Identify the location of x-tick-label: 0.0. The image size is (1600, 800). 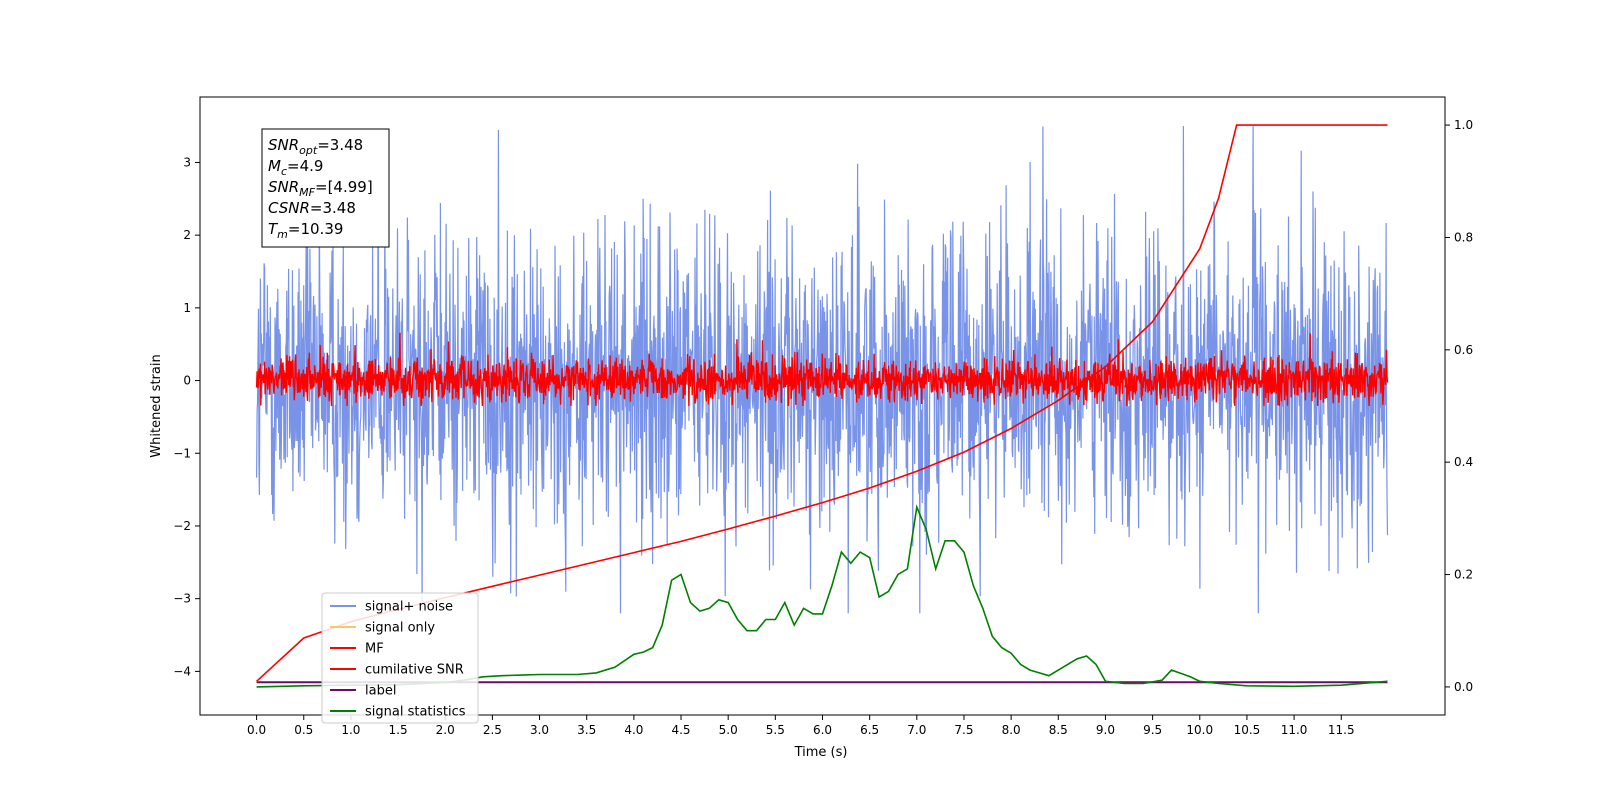
(256, 730).